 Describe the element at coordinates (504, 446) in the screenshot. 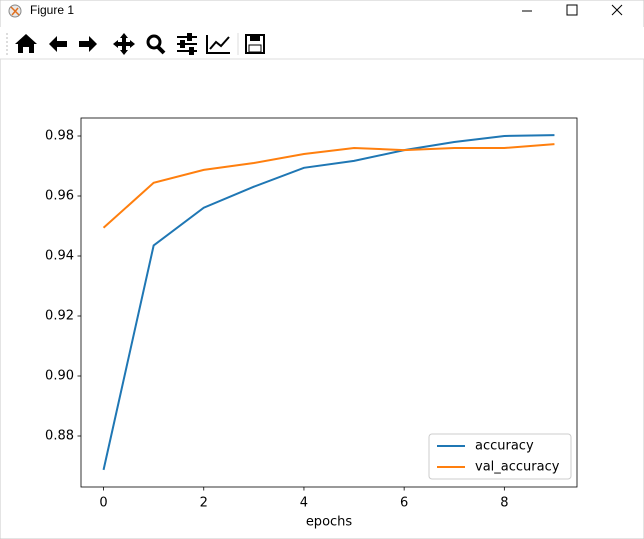

I see `legend-label: accuracy` at that location.